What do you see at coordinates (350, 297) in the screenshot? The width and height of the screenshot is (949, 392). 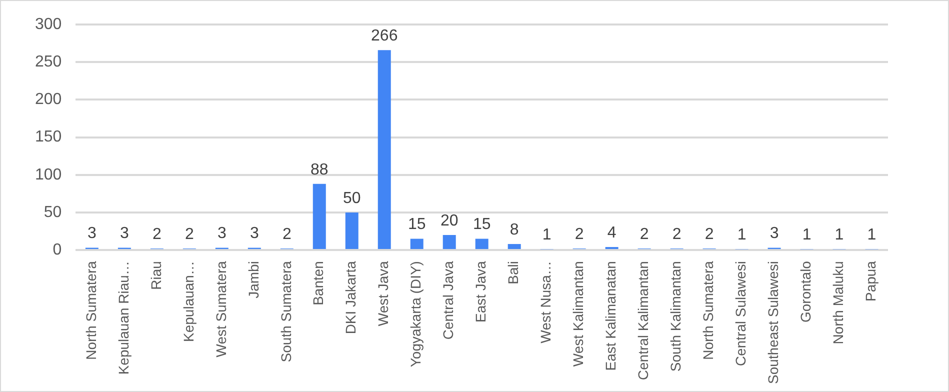 I see `x-tick-label: DKI Jakarta` at bounding box center [350, 297].